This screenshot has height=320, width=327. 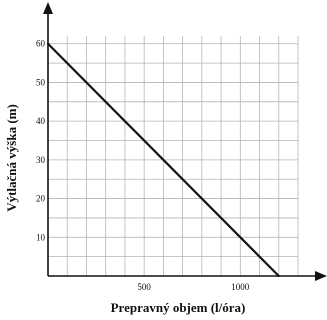 I want to click on x-tick-label: 1000, so click(x=240, y=287).